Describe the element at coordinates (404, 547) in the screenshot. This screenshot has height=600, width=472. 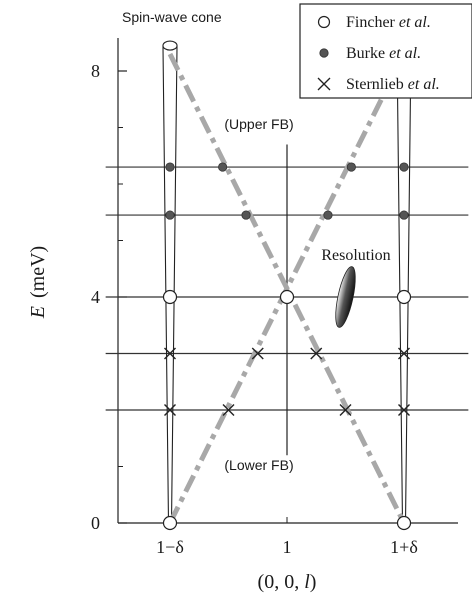
I see `x-tick-label: 1+δ` at that location.